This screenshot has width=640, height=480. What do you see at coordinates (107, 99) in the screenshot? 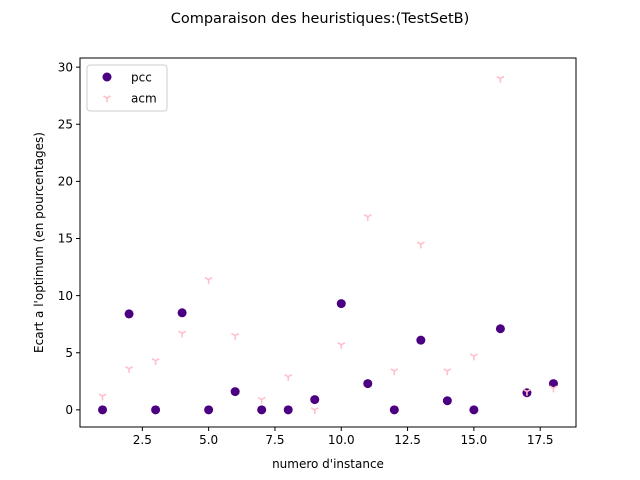
I see `legend-marker-acm` at bounding box center [107, 99].